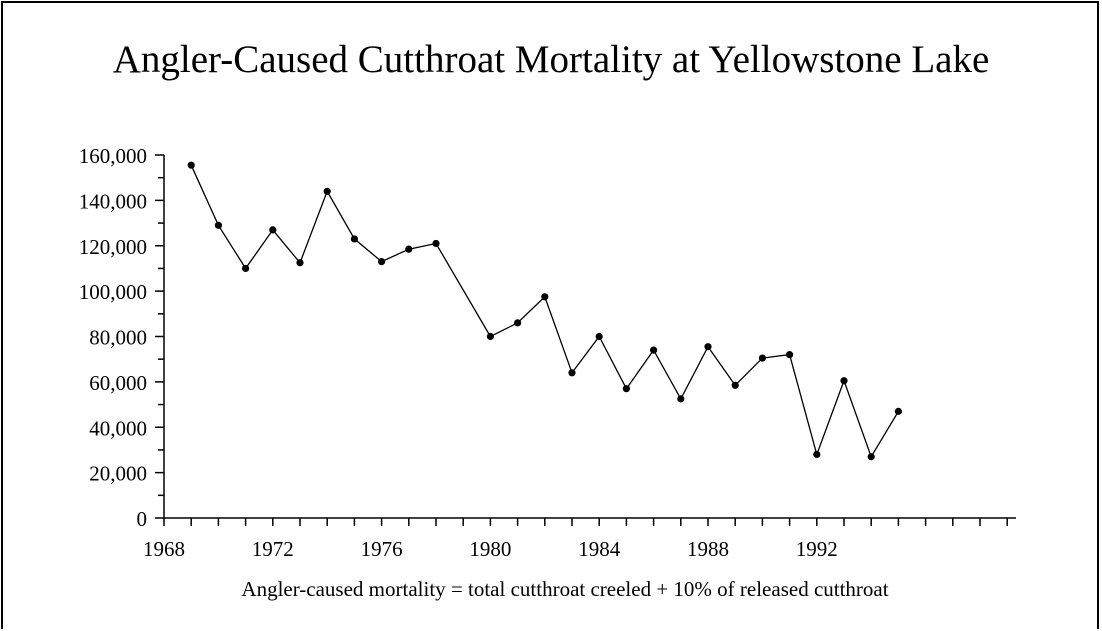 The height and width of the screenshot is (631, 1102). I want to click on y-tick-label: 60,000, so click(118, 383).